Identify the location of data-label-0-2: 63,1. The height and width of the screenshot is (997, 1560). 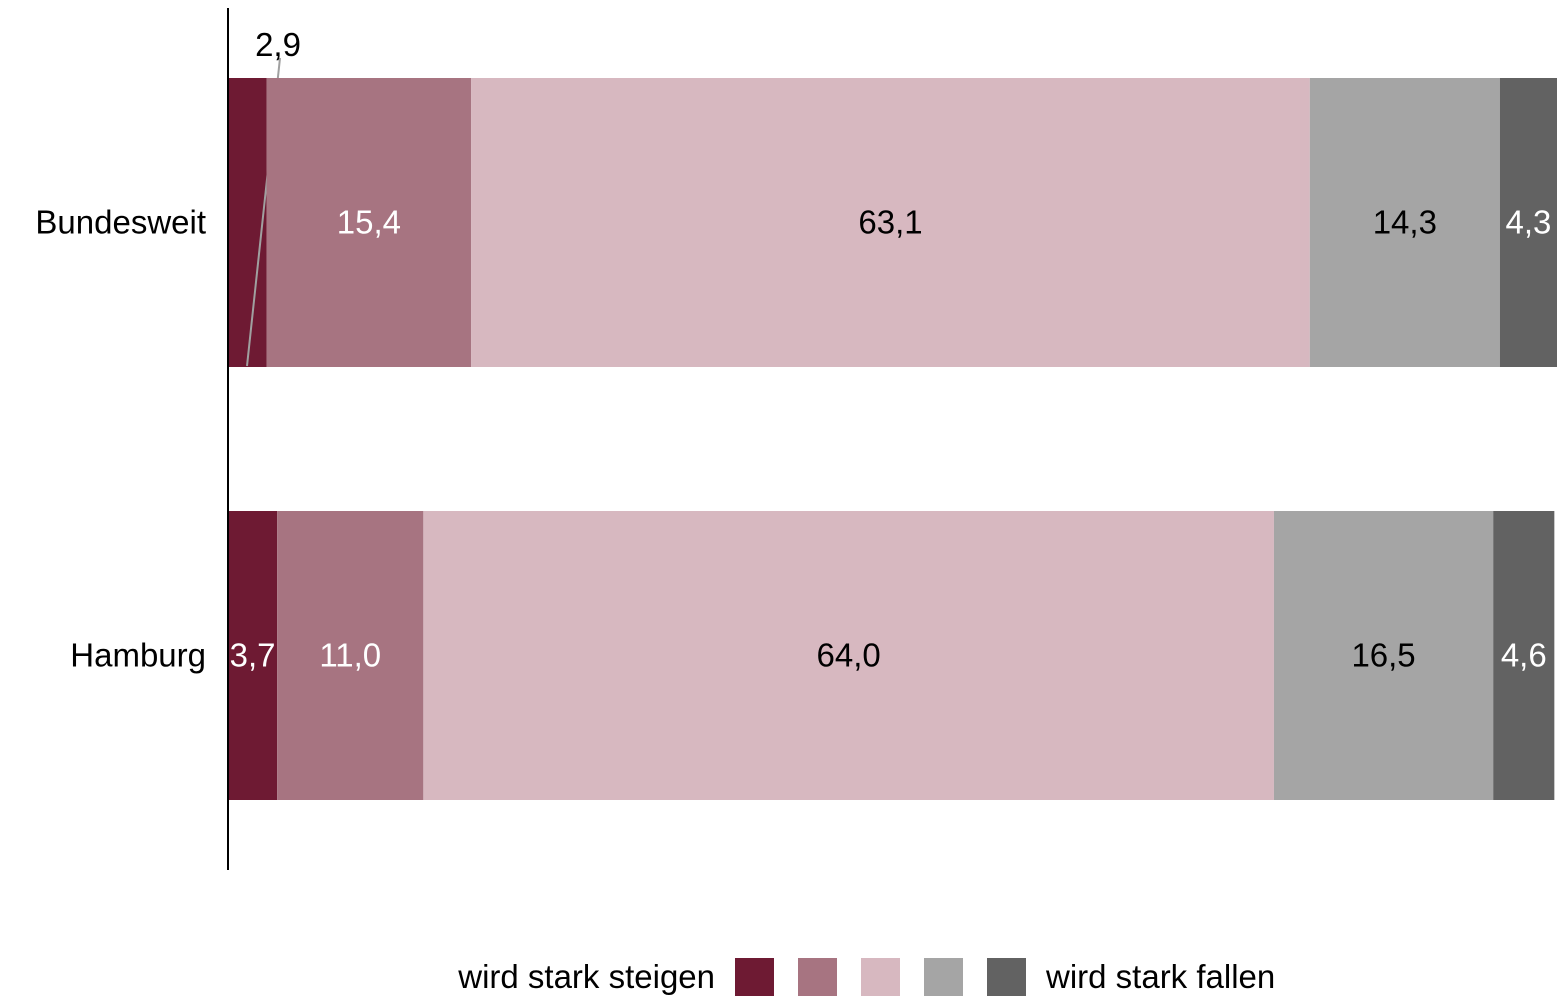
(890, 222).